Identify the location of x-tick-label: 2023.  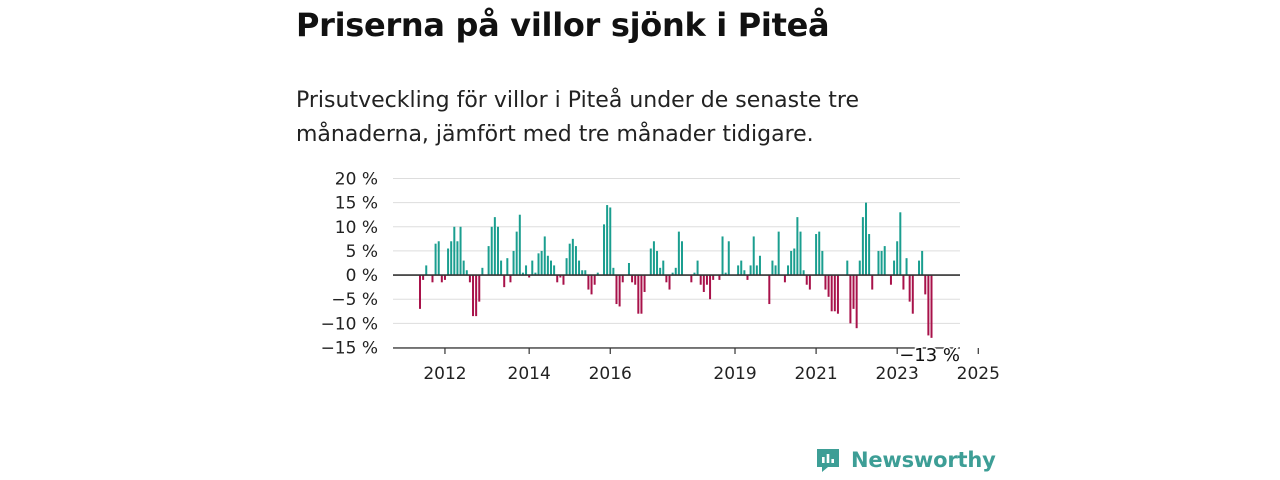
(897, 374).